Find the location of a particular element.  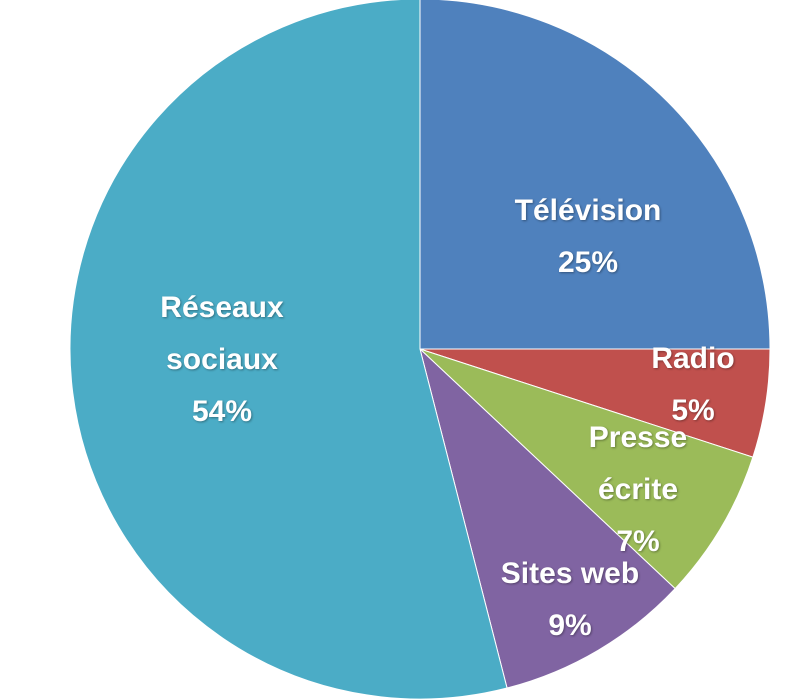

value-label: 54% is located at coordinates (222, 411).